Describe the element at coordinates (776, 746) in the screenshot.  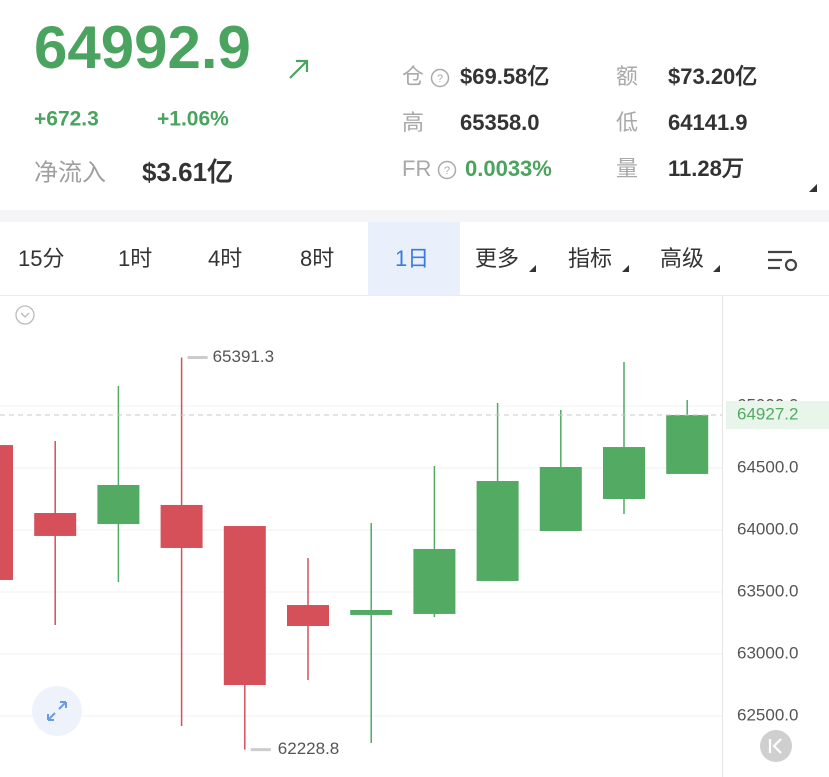
I see `scroll-to-latest-button` at that location.